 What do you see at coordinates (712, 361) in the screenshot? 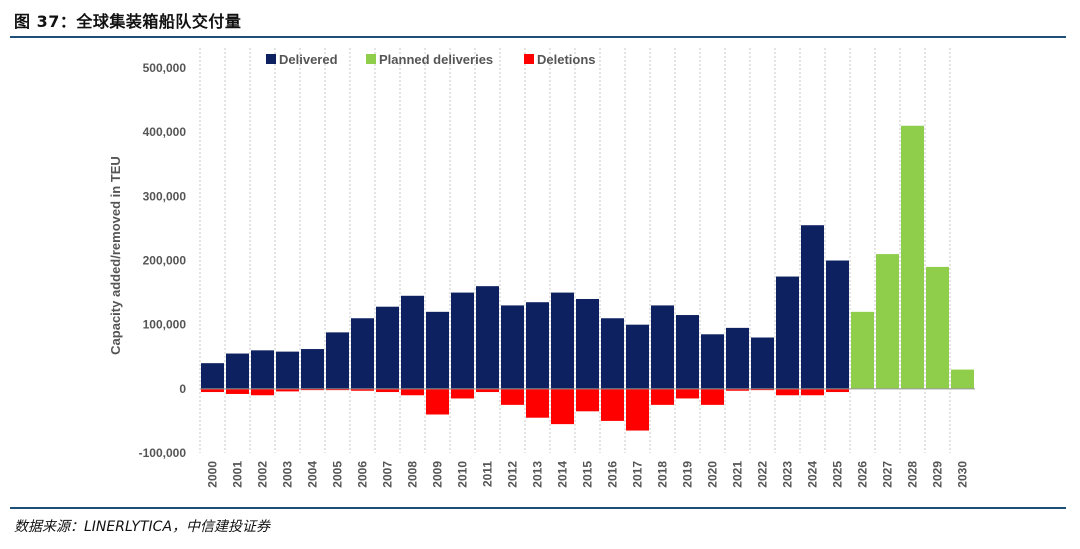
I see `bar-delivered-2020` at bounding box center [712, 361].